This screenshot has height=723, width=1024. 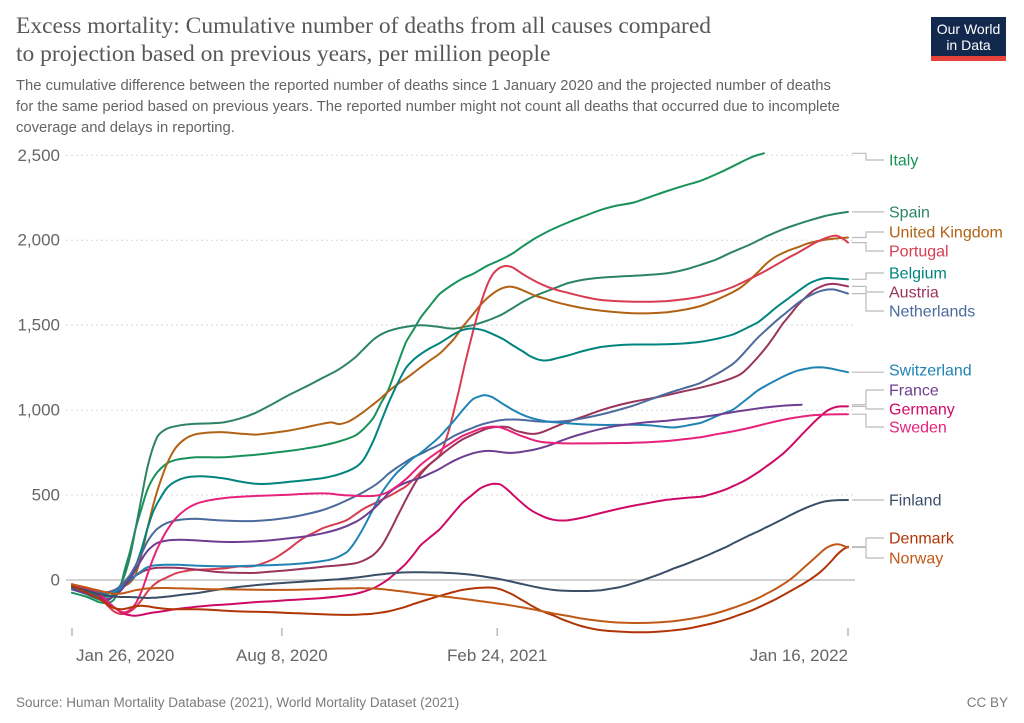 What do you see at coordinates (38, 240) in the screenshot?
I see `y-tick-label-2000: 2,000` at bounding box center [38, 240].